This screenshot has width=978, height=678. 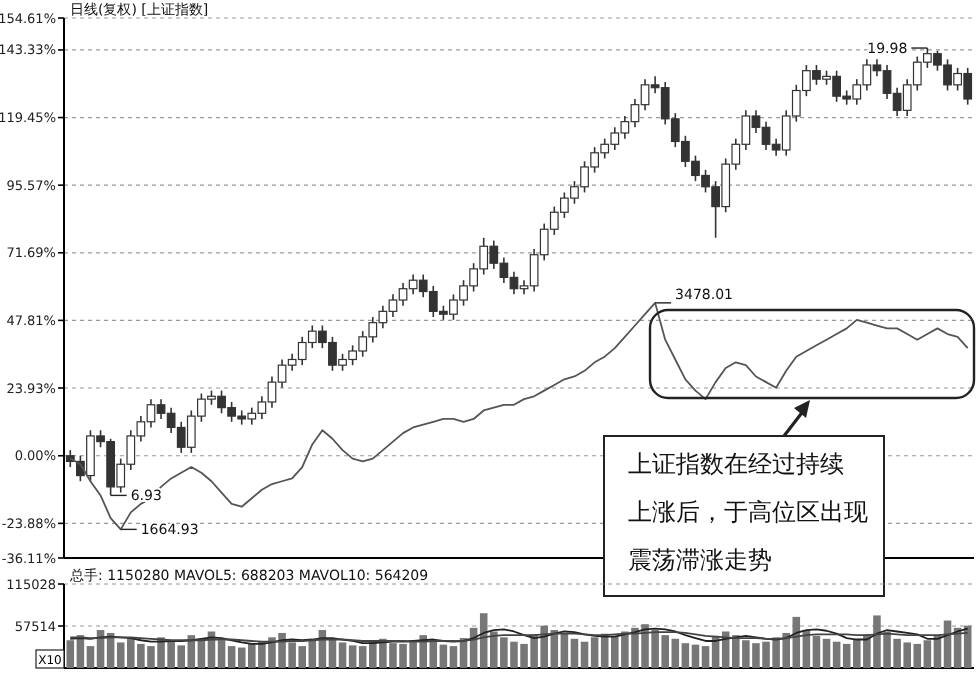 I want to click on line-series, so click(x=519, y=636).